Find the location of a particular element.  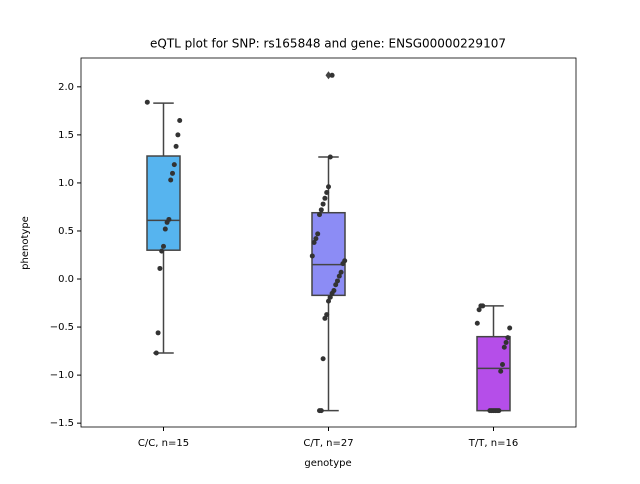

flier is located at coordinates (328, 75).